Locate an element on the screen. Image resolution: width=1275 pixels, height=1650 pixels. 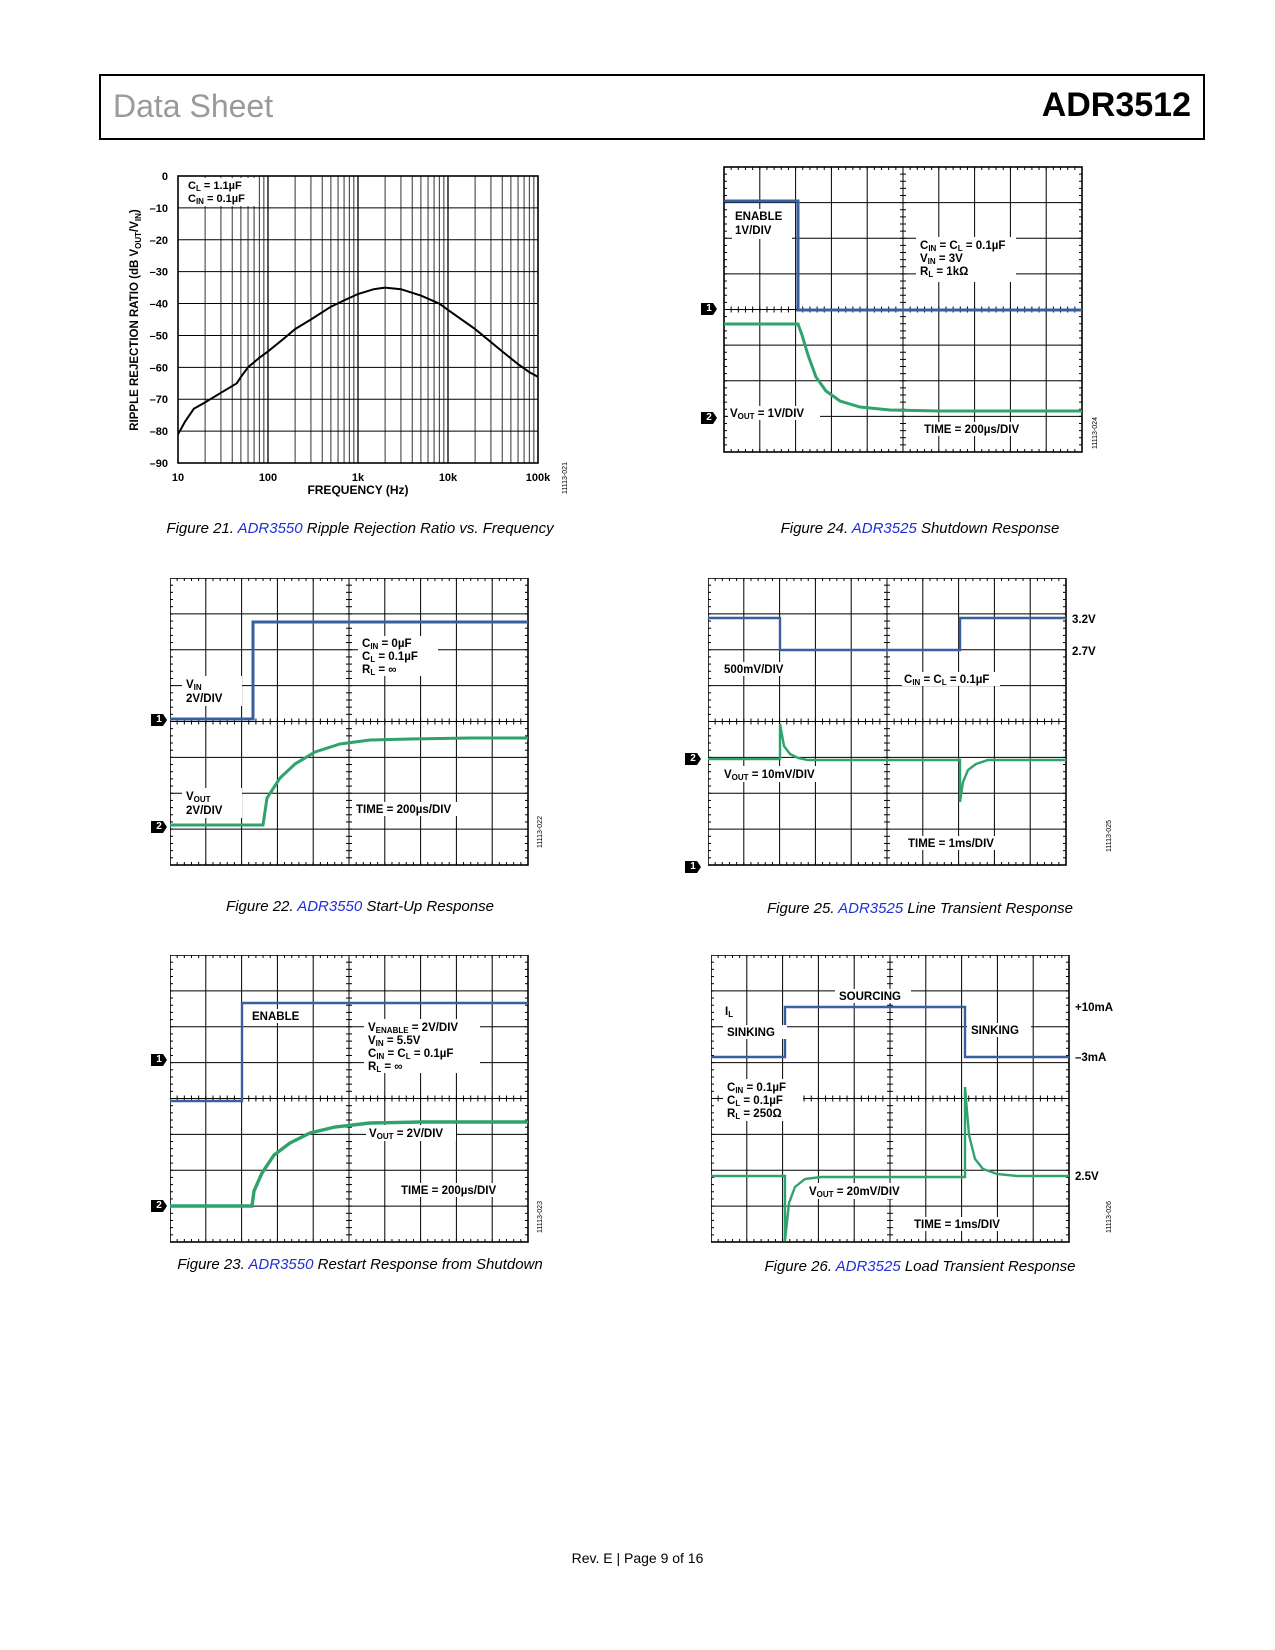
x-axis-label: FREQUENCY (Hz) is located at coordinates (357, 490).